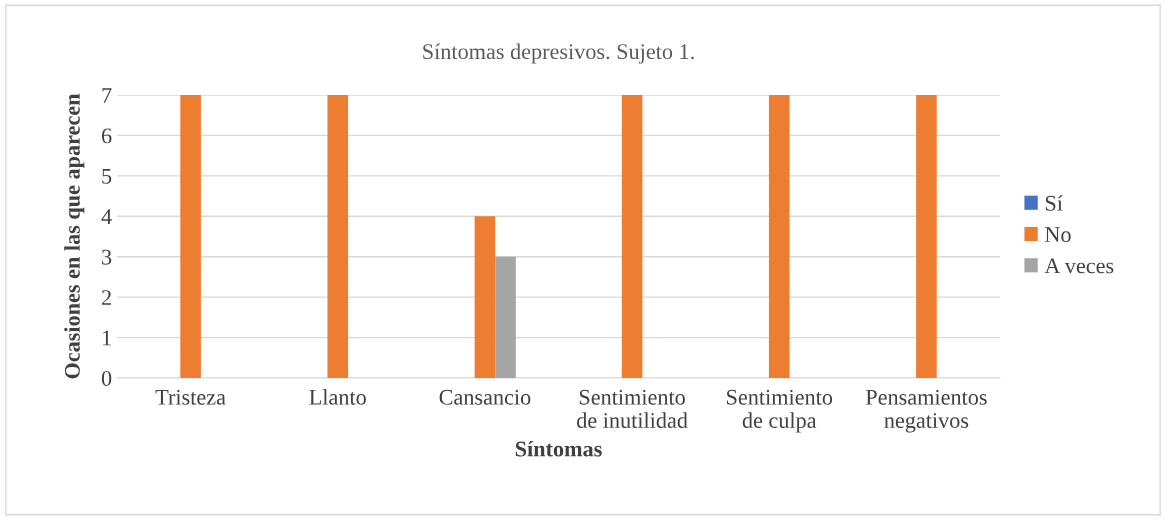  I want to click on y-tick-label: 2, so click(106, 297).